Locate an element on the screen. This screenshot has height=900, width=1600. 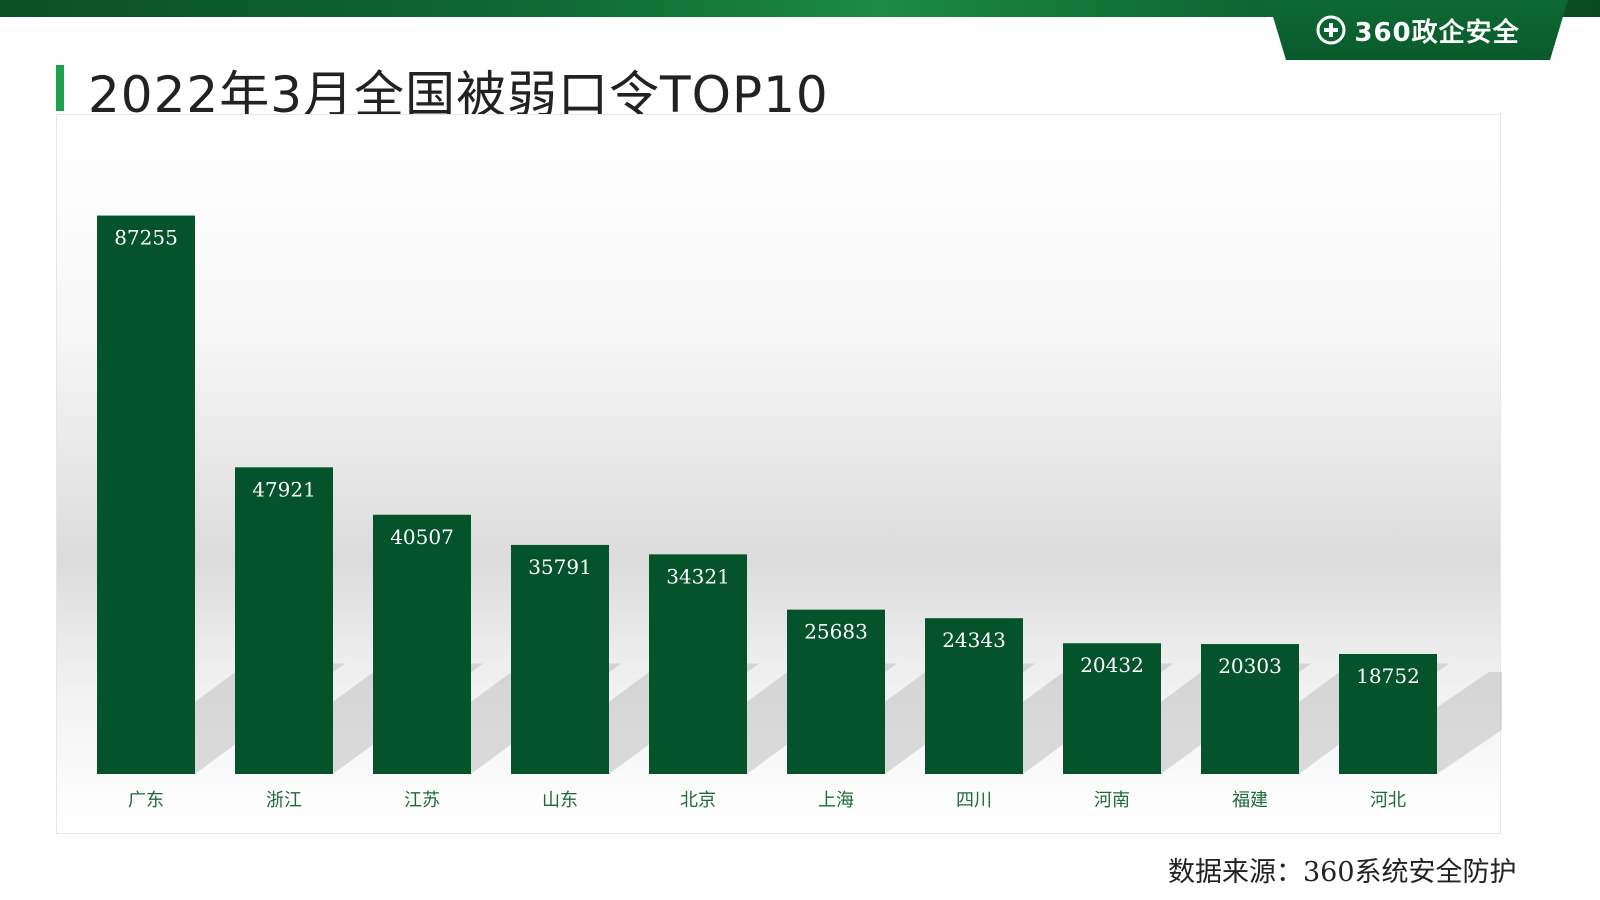
data-label: 20432 is located at coordinates (1112, 665).